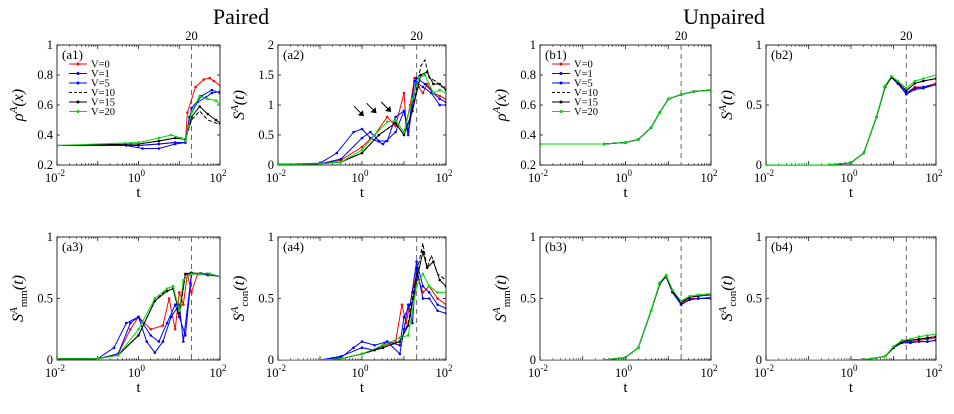 The height and width of the screenshot is (414, 954). What do you see at coordinates (103, 103) in the screenshot?
I see `legend-label: V=15` at bounding box center [103, 103].